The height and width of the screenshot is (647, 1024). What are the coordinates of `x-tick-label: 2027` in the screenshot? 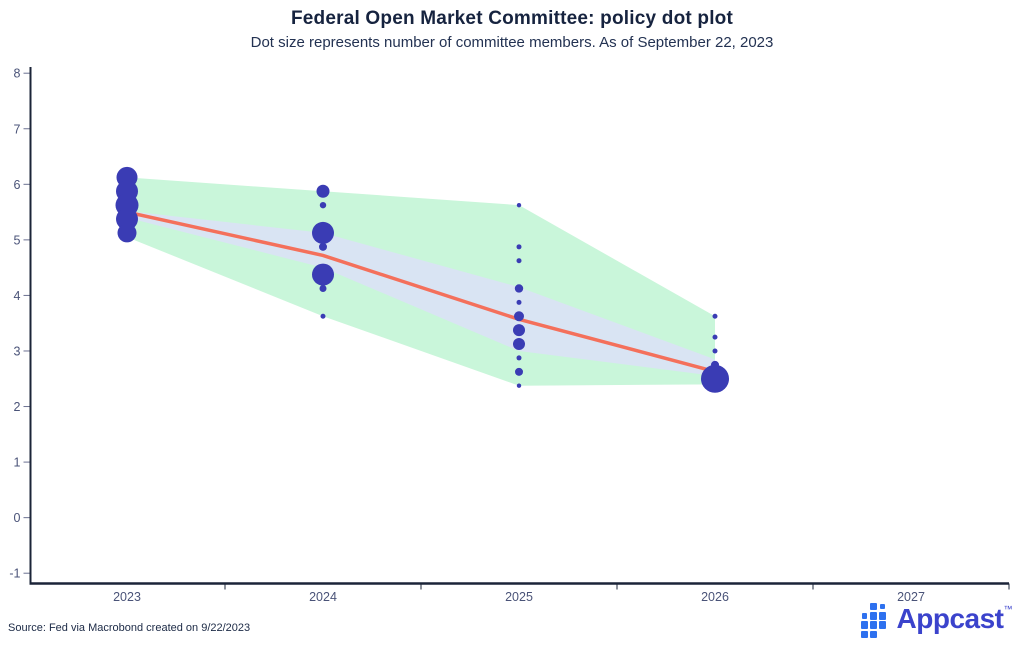 It's located at (911, 597).